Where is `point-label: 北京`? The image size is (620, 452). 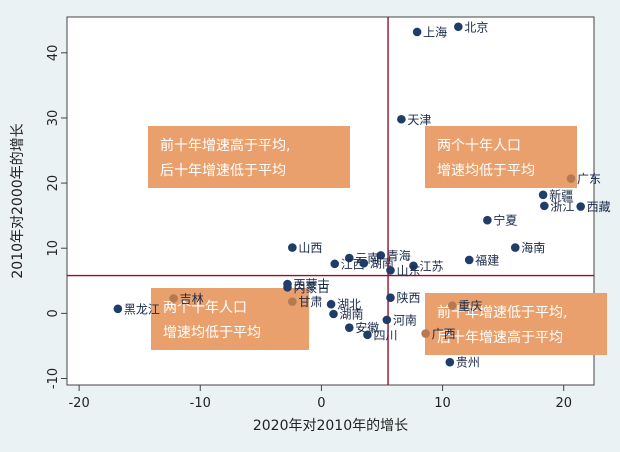 point-label: 北京 is located at coordinates (476, 27).